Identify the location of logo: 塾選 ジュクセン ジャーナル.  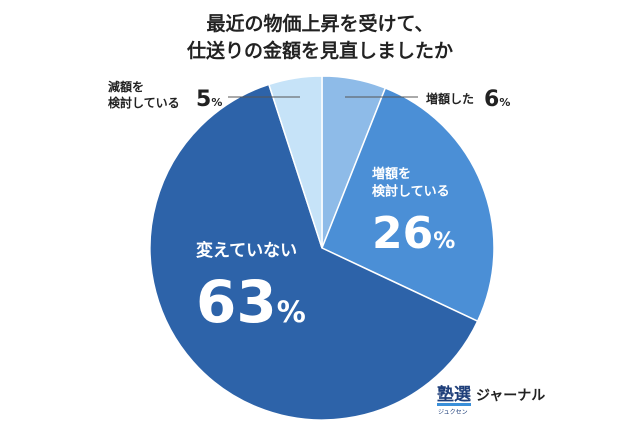
(491, 400).